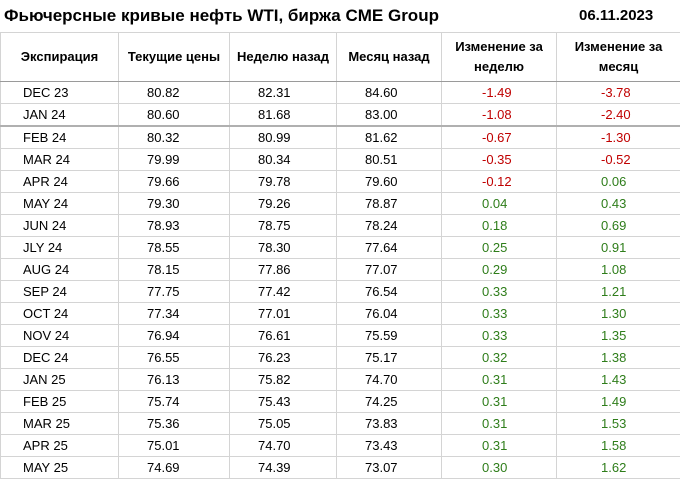 The image size is (680, 479). Describe the element at coordinates (616, 15) in the screenshot. I see `report-date: 06.11.2023` at that location.